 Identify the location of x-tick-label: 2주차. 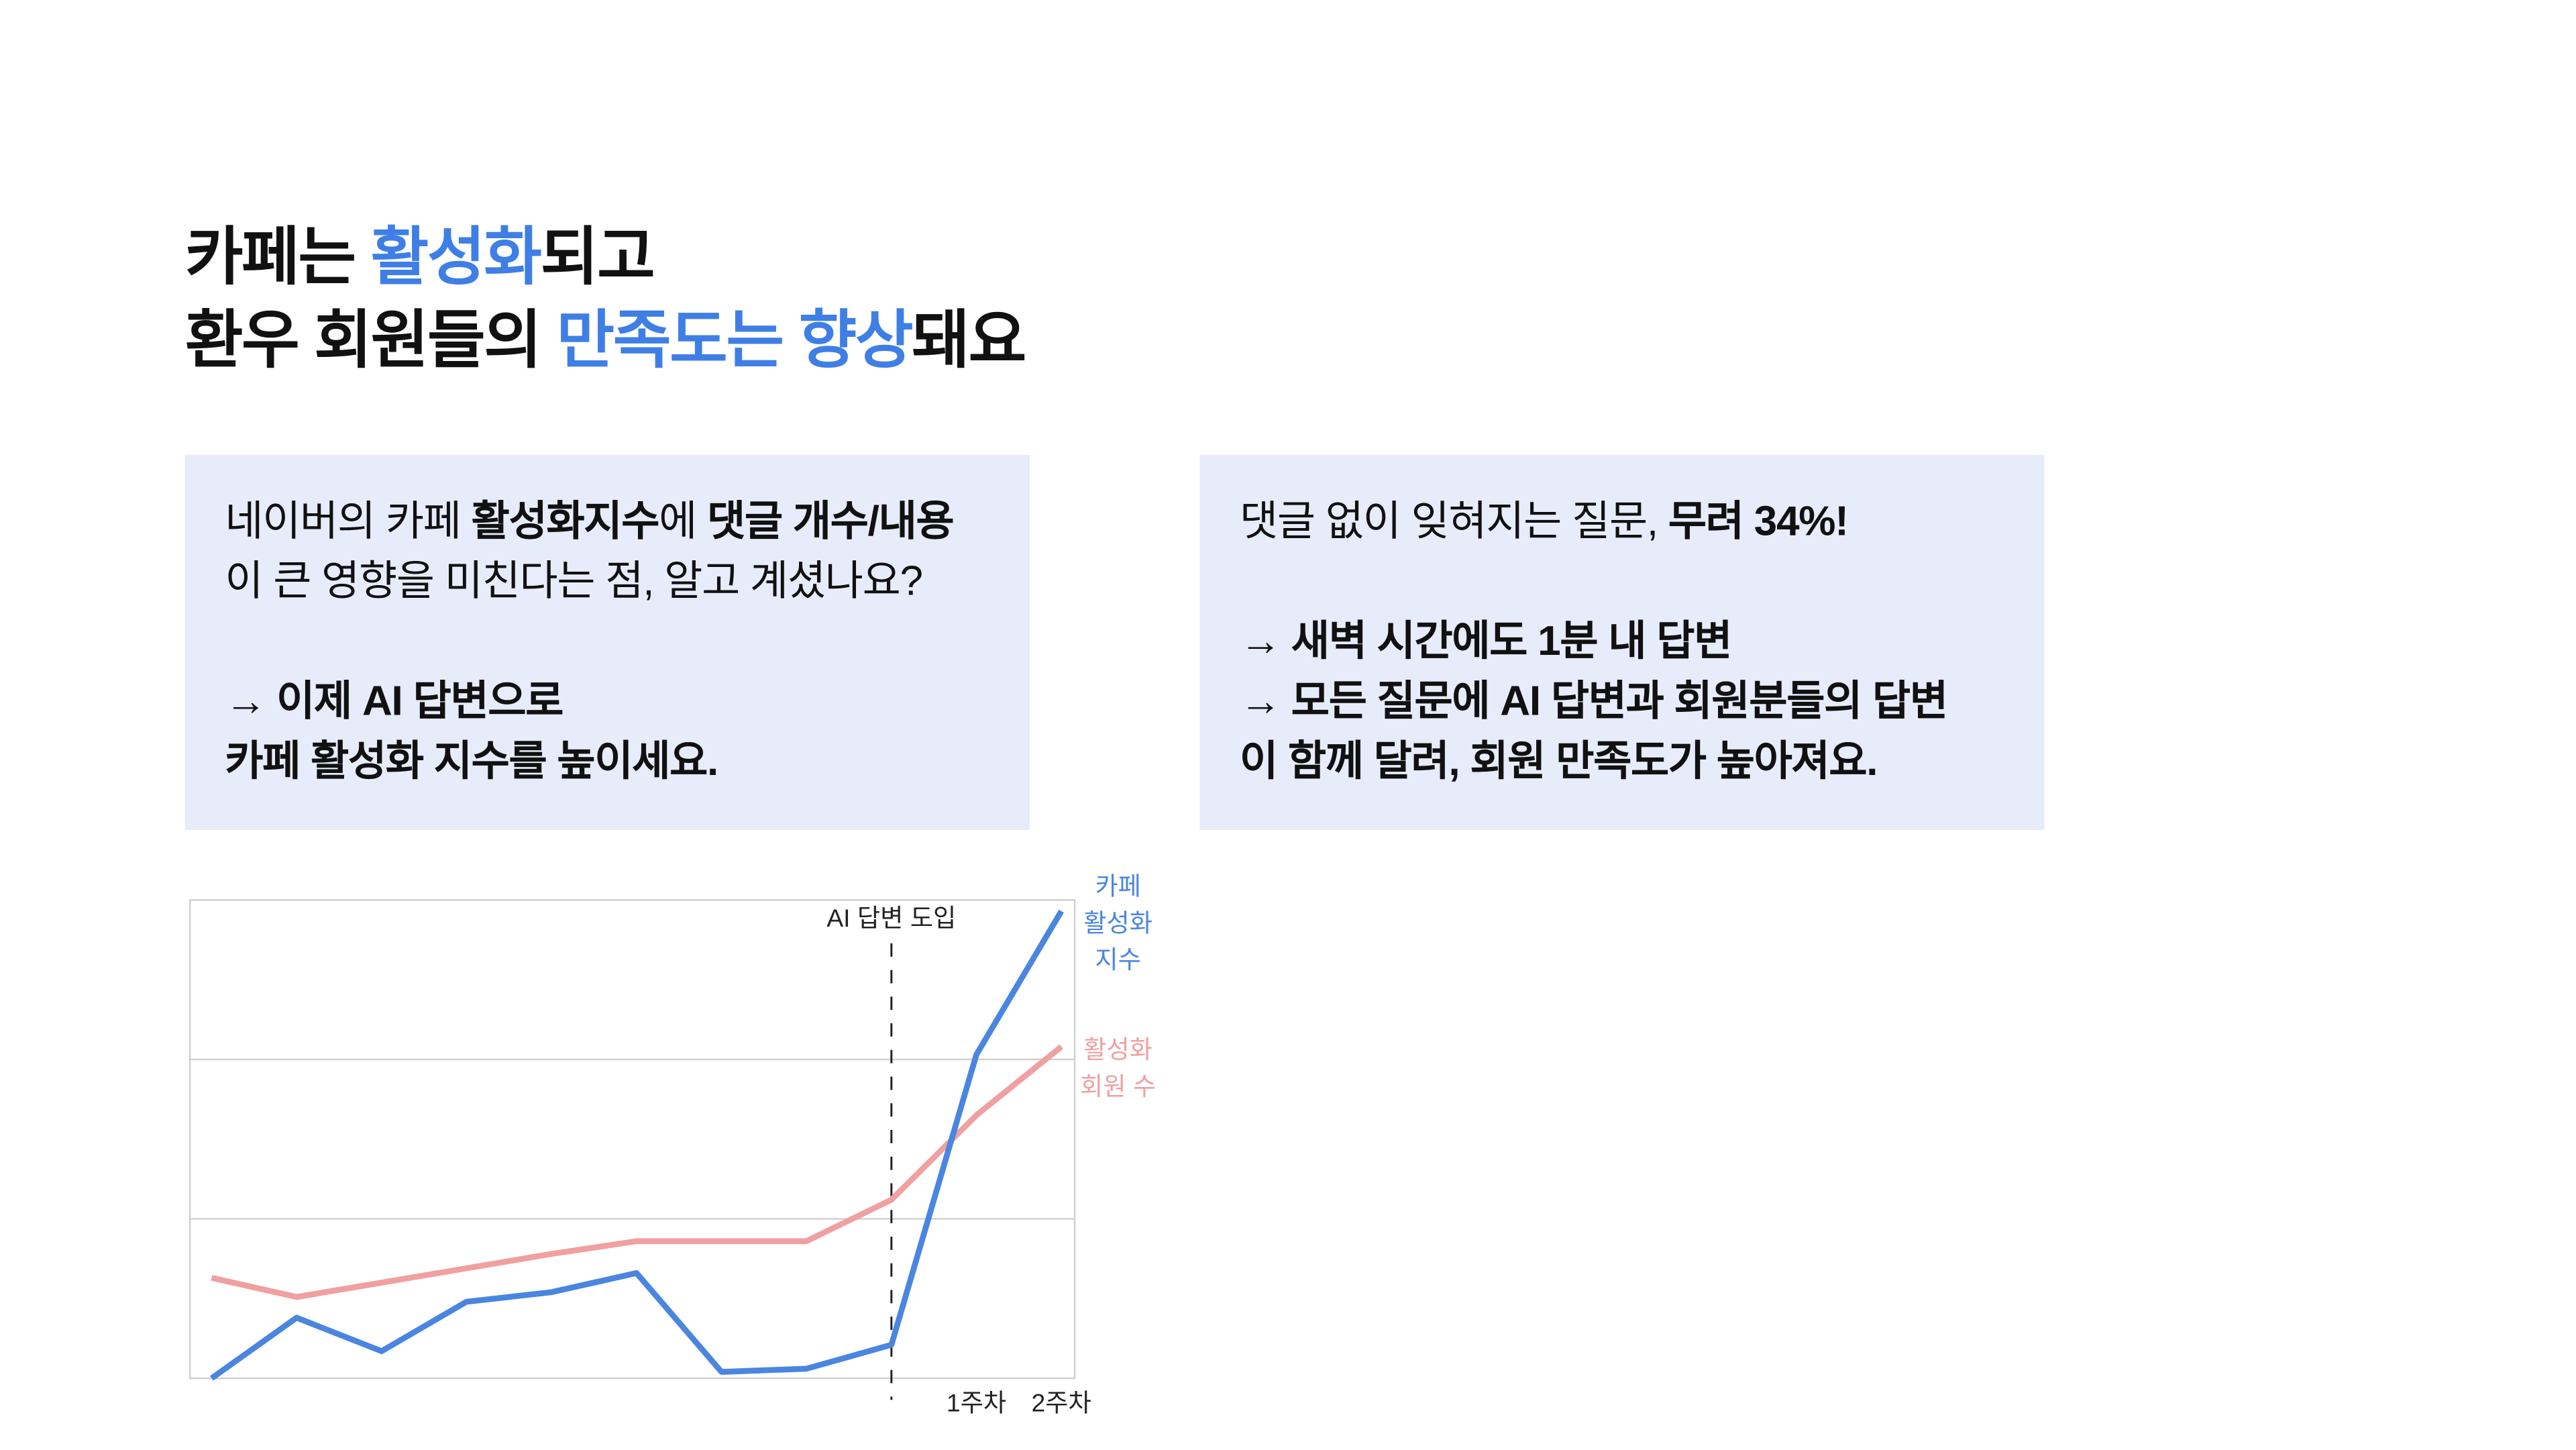
(1061, 1403).